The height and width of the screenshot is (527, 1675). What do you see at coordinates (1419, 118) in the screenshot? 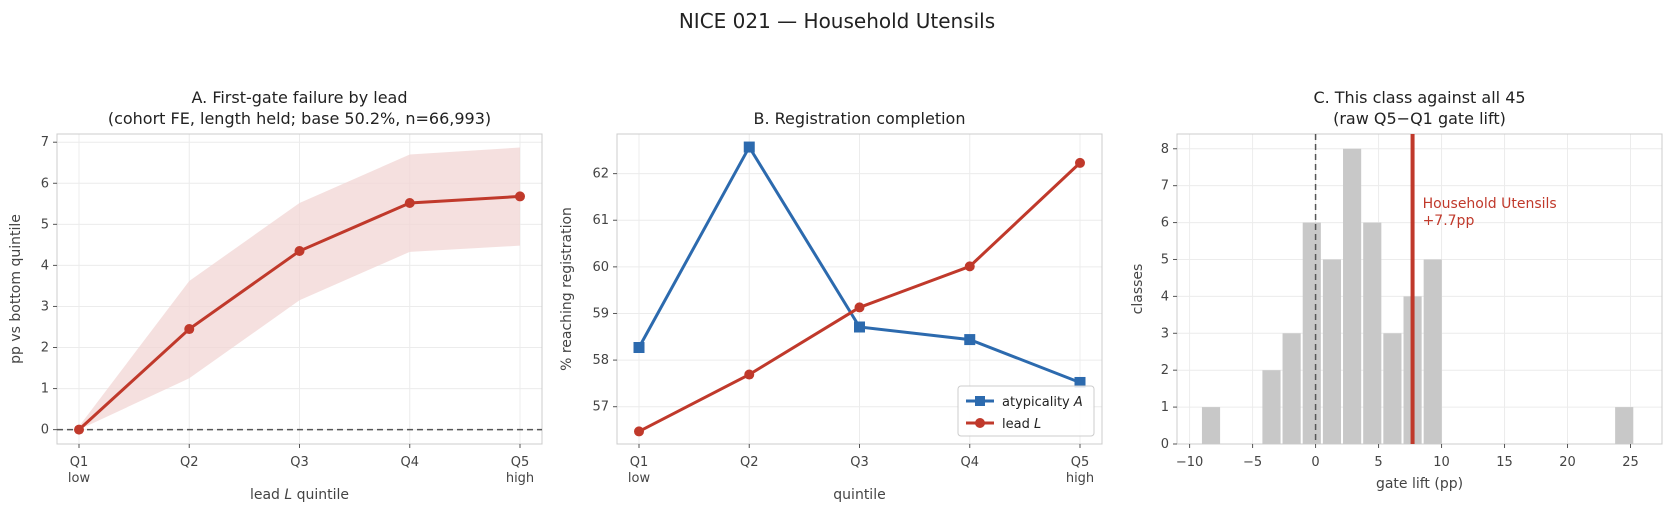
I see `panel-c-title-line: (raw Q5−Q1 gate lift)` at bounding box center [1419, 118].